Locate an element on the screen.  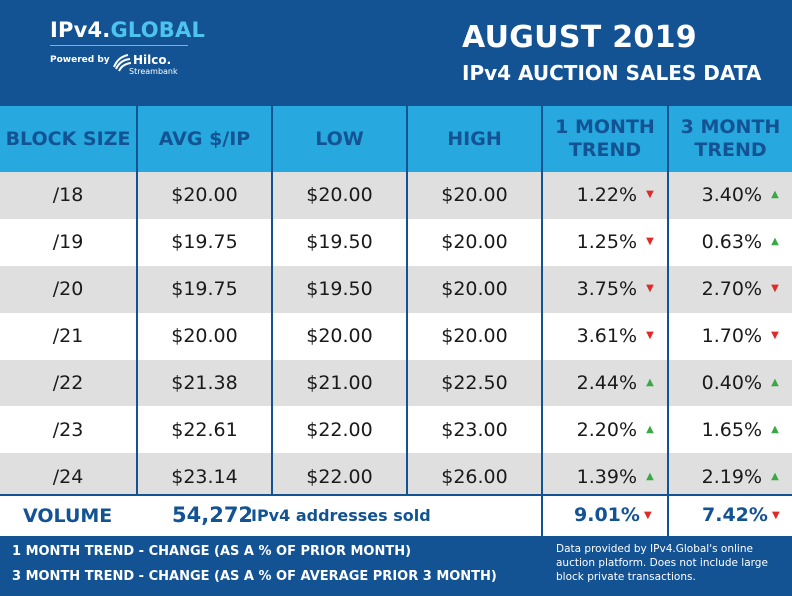
cell-block-size: /23 is located at coordinates (69, 430).